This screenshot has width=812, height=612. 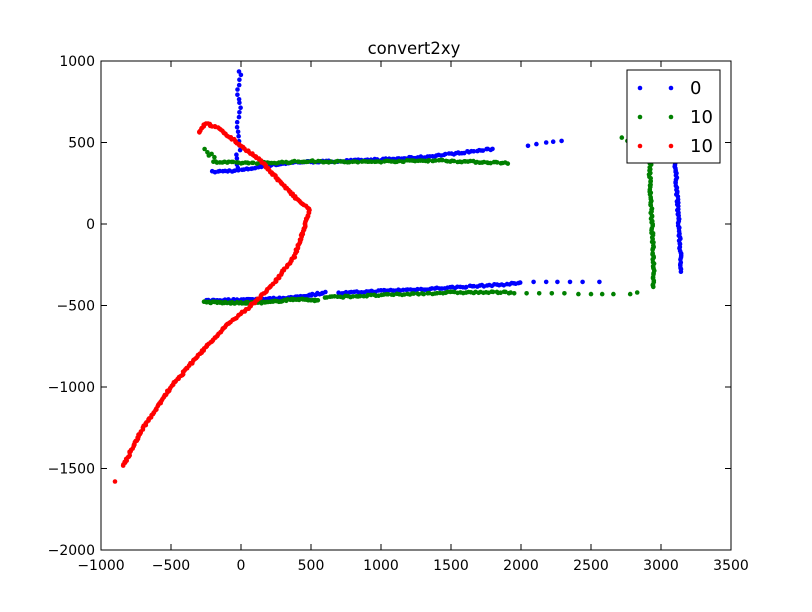 What do you see at coordinates (591, 566) in the screenshot?
I see `x-tick-label: 2500` at bounding box center [591, 566].